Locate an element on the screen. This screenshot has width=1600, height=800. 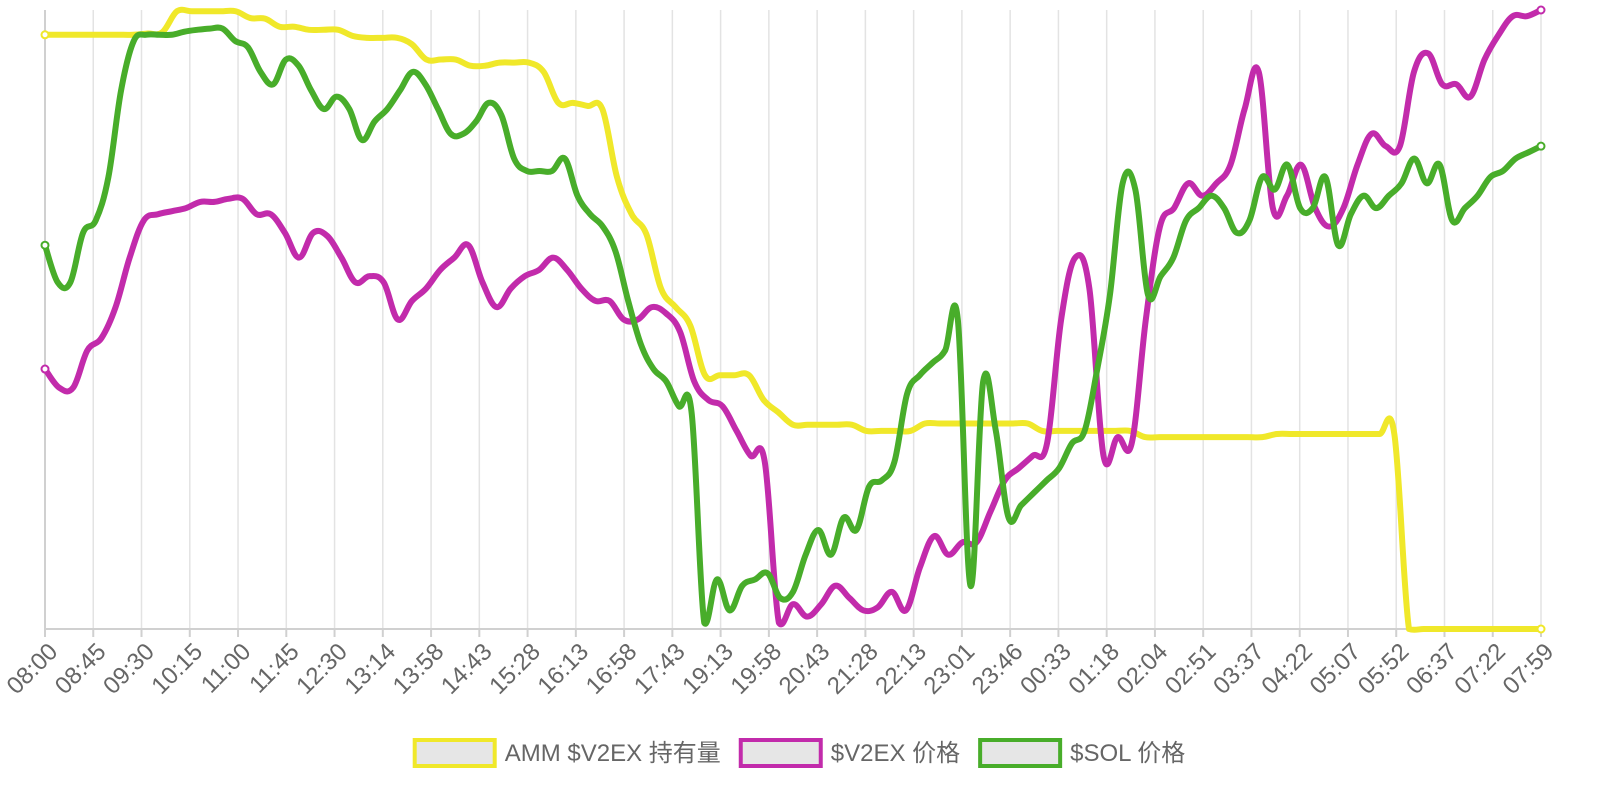
legend-swatch is located at coordinates (780, 753).